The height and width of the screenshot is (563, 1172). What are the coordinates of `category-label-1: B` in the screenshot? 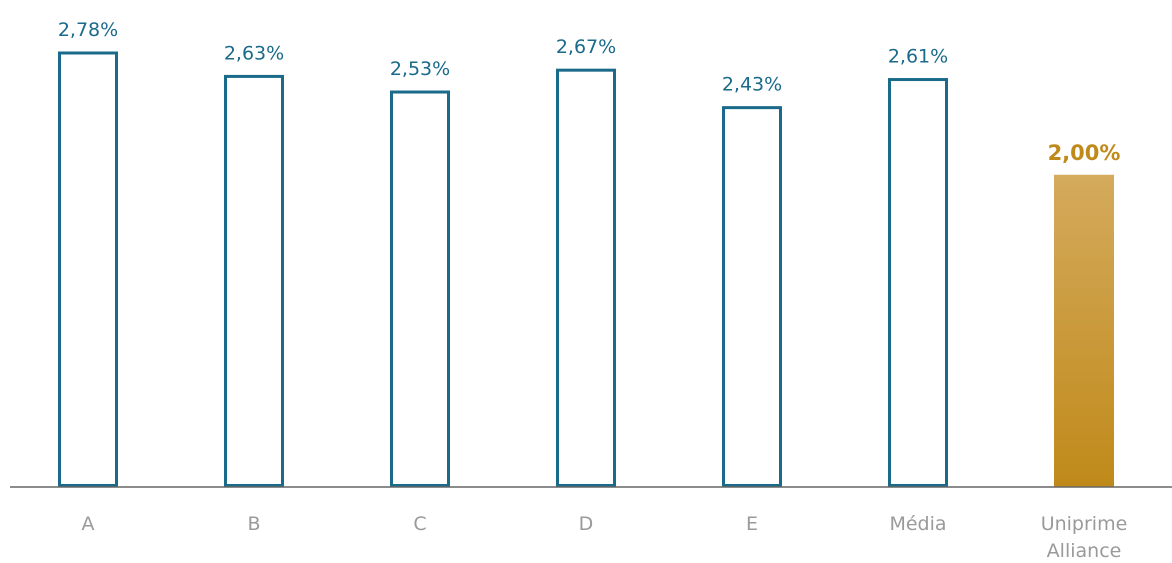 It's located at (253, 524).